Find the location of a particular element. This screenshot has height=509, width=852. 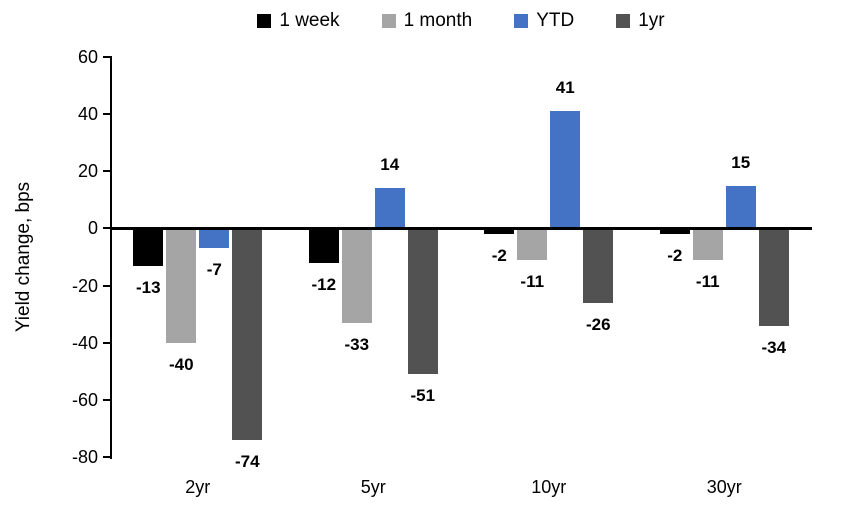

legend-swatch-ytd is located at coordinates (521, 21).